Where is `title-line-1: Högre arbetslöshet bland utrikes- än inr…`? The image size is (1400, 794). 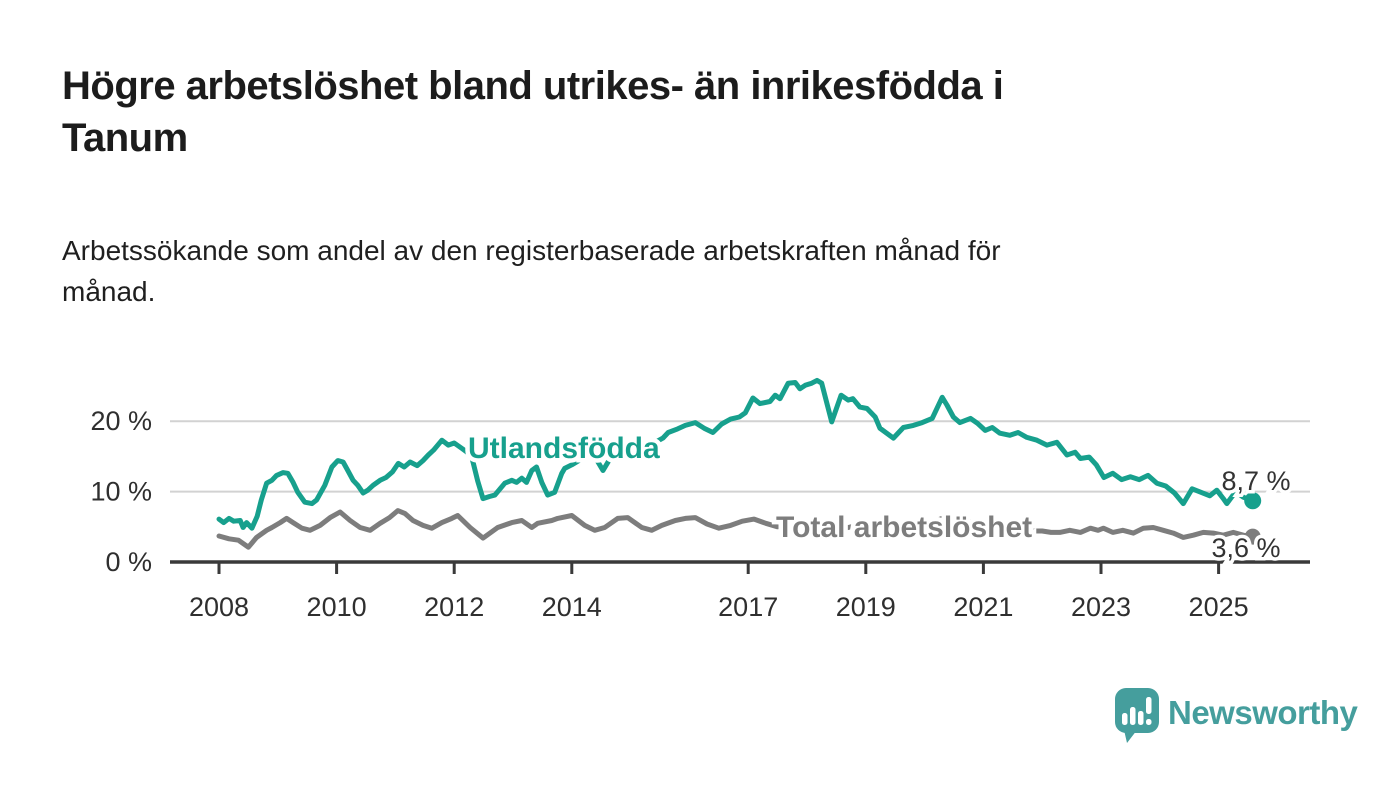 title-line-1: Högre arbetslöshet bland utrikes- än inr… is located at coordinates (533, 86).